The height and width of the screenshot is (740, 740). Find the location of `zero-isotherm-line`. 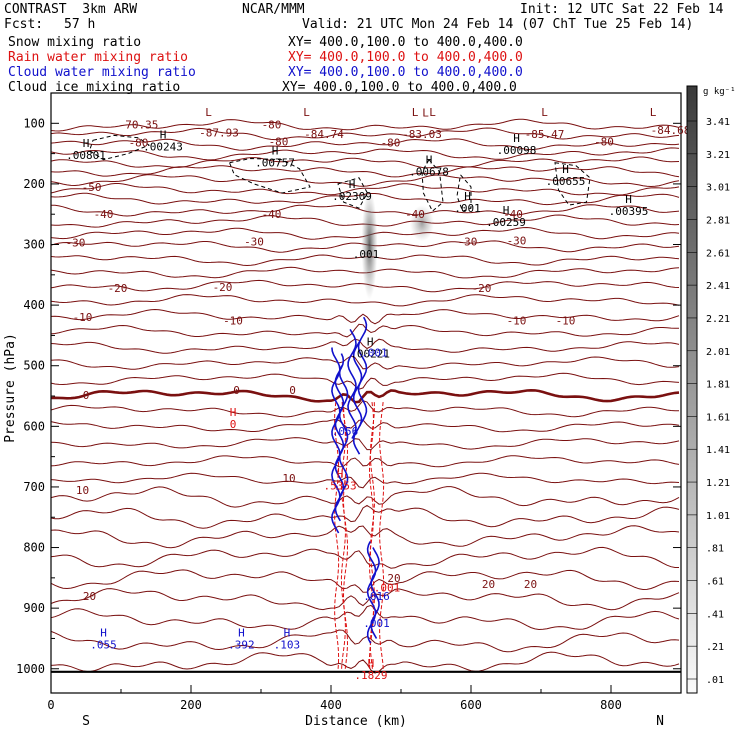

zero-isotherm-line is located at coordinates (365, 396).